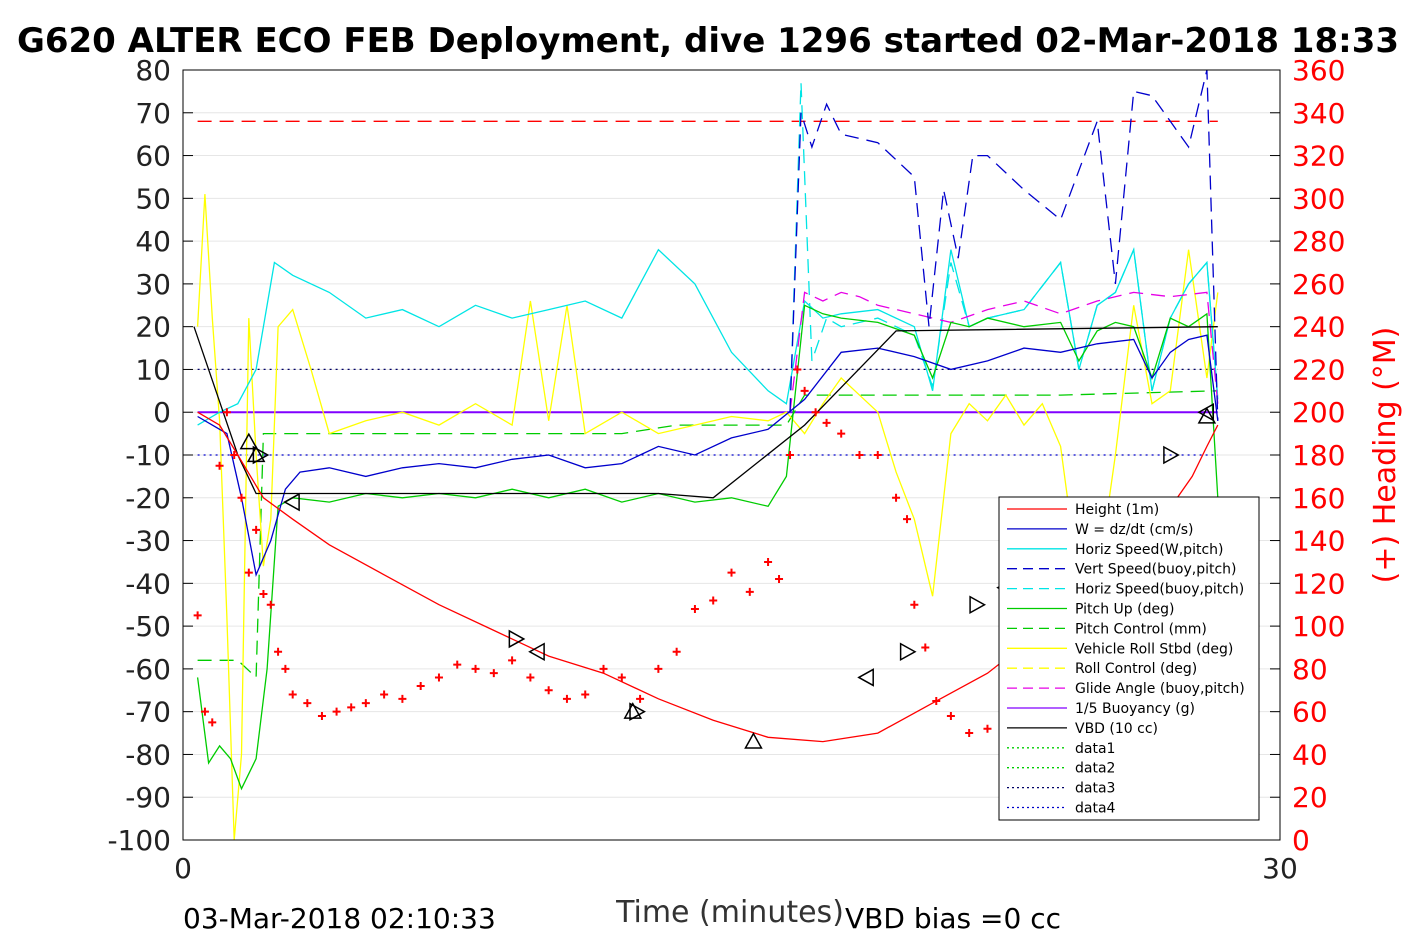 This screenshot has width=1417, height=945. Describe the element at coordinates (1310, 754) in the screenshot. I see `right-tick-label: 40` at that location.